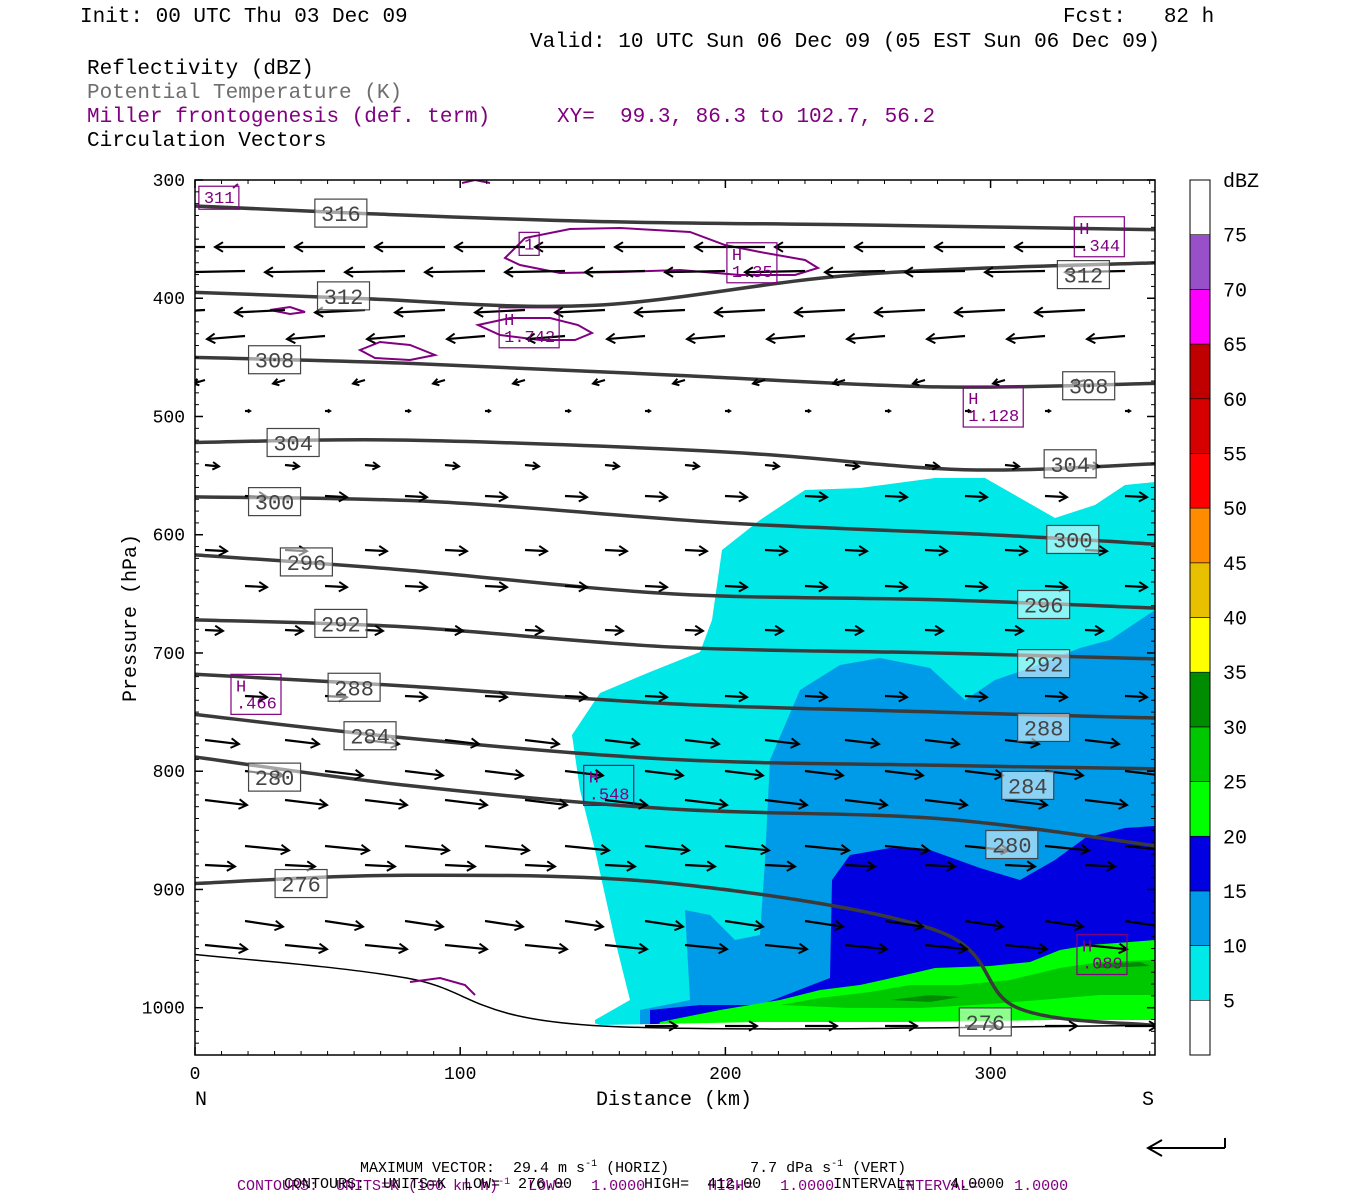  I want to click on y-tick-label: 500, so click(169, 418).